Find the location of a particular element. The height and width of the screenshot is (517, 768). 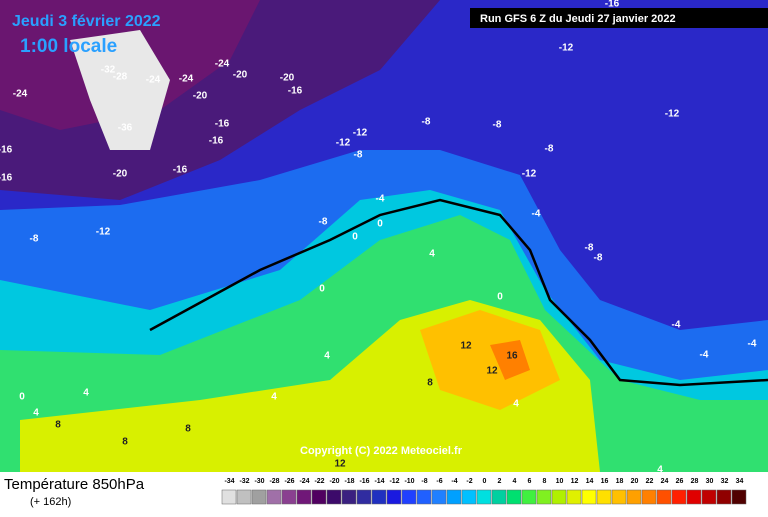

scale-label: 24 is located at coordinates (665, 481).